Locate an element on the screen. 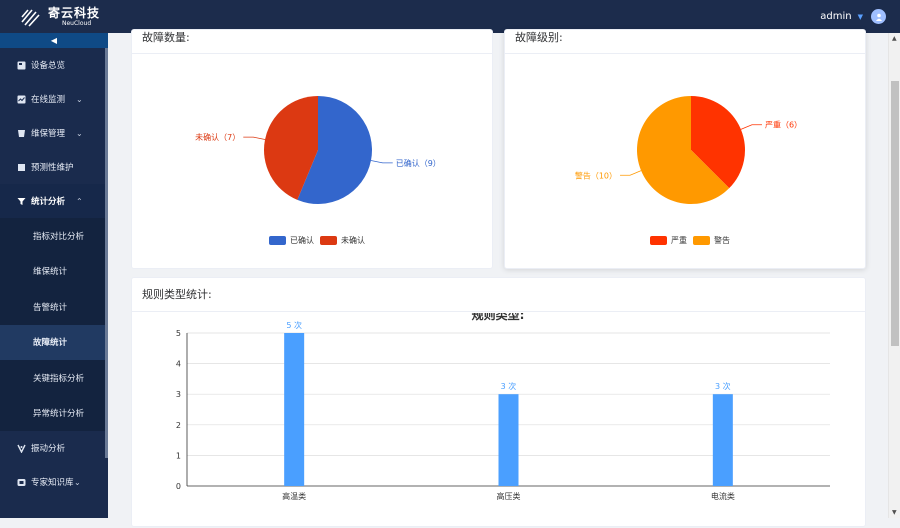 This screenshot has width=900, height=528. sidebar-subitem: 维保统计 is located at coordinates (54, 271).